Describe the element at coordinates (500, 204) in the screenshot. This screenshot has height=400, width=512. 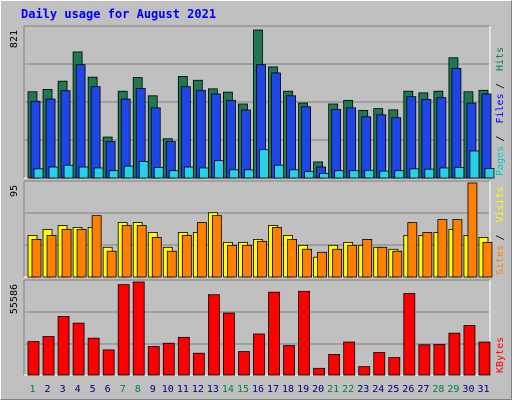
I see `legend-visits: Visits` at that location.